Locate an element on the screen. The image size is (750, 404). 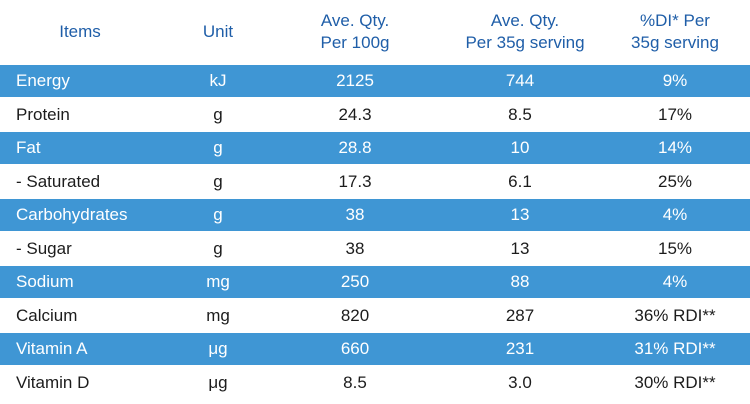
item-cell: Calcium is located at coordinates (47, 315).